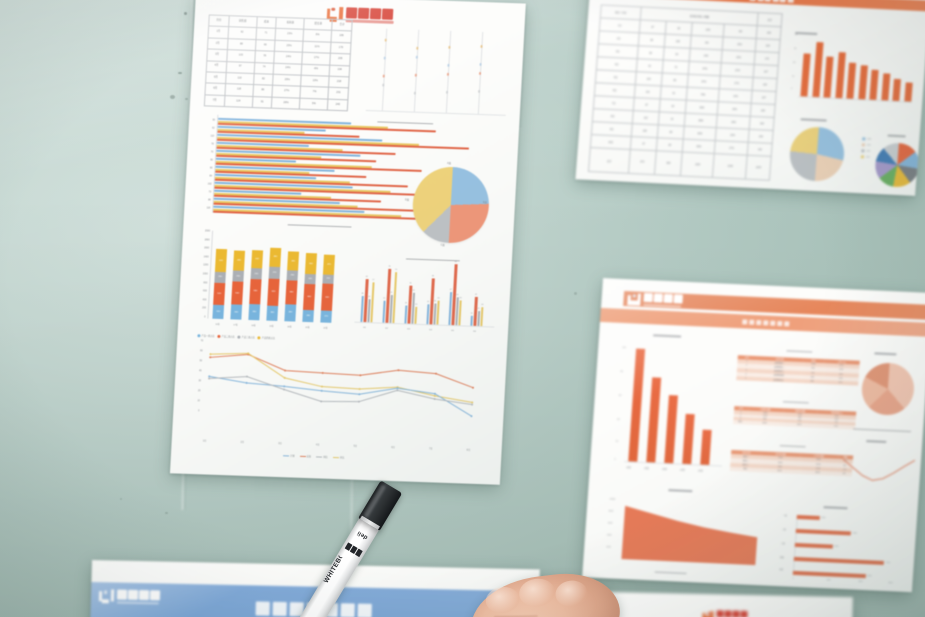  What do you see at coordinates (290, 312) in the screenshot?
I see `bar-value-label: 400` at bounding box center [290, 312].